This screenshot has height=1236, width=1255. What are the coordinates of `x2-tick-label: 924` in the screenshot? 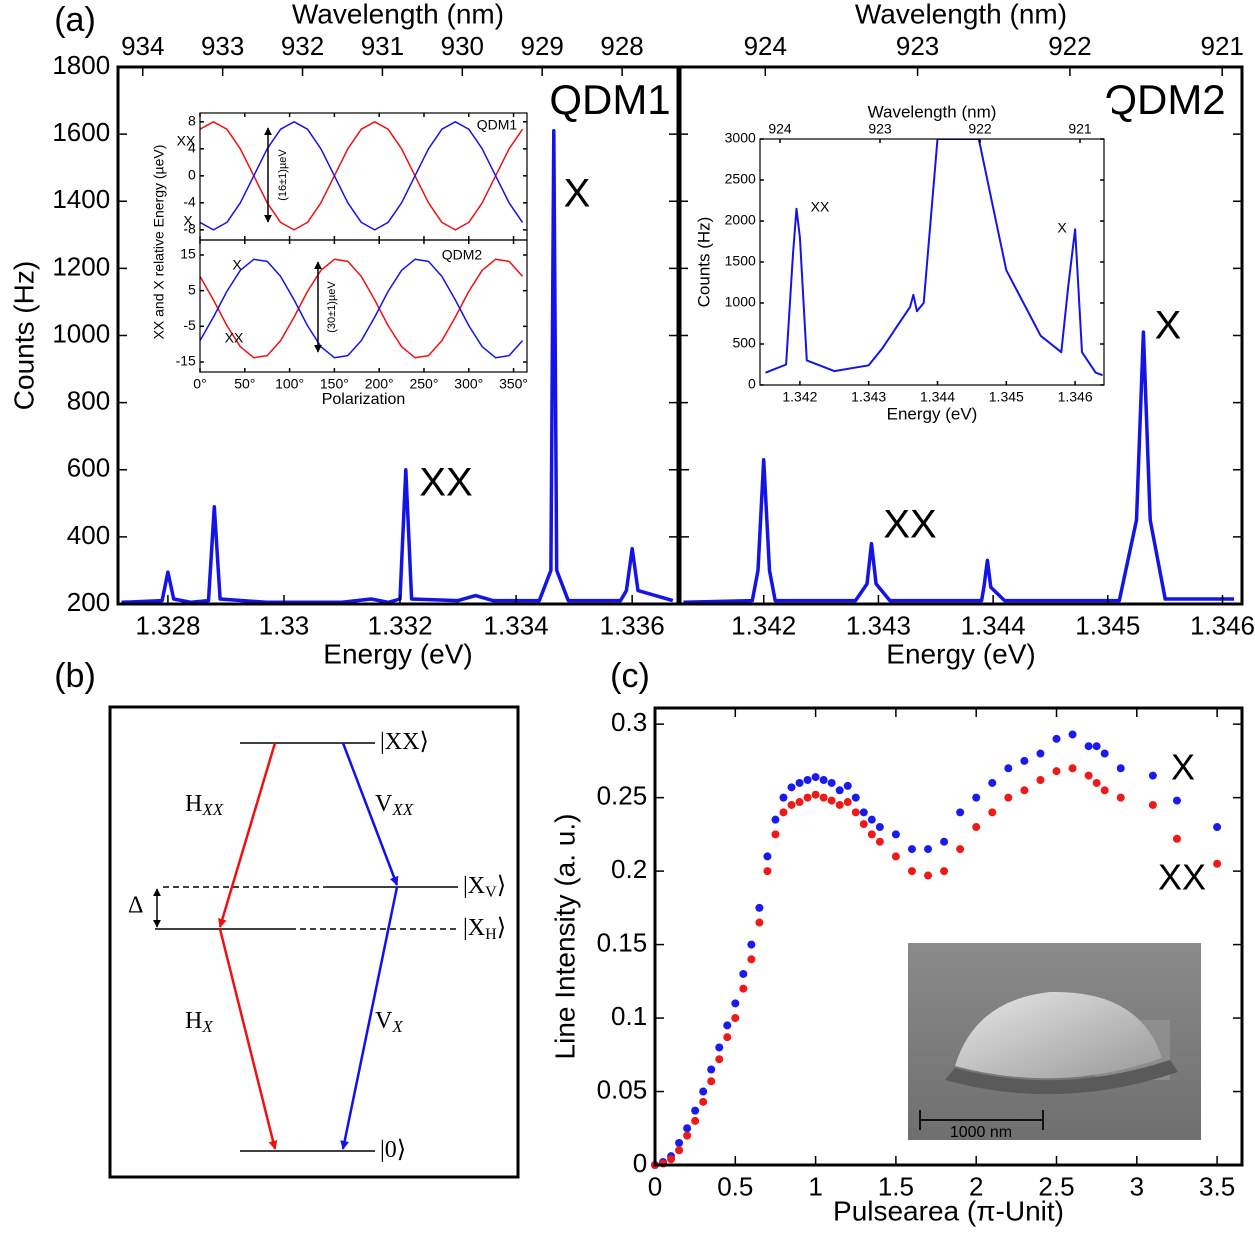 It's located at (765, 46).